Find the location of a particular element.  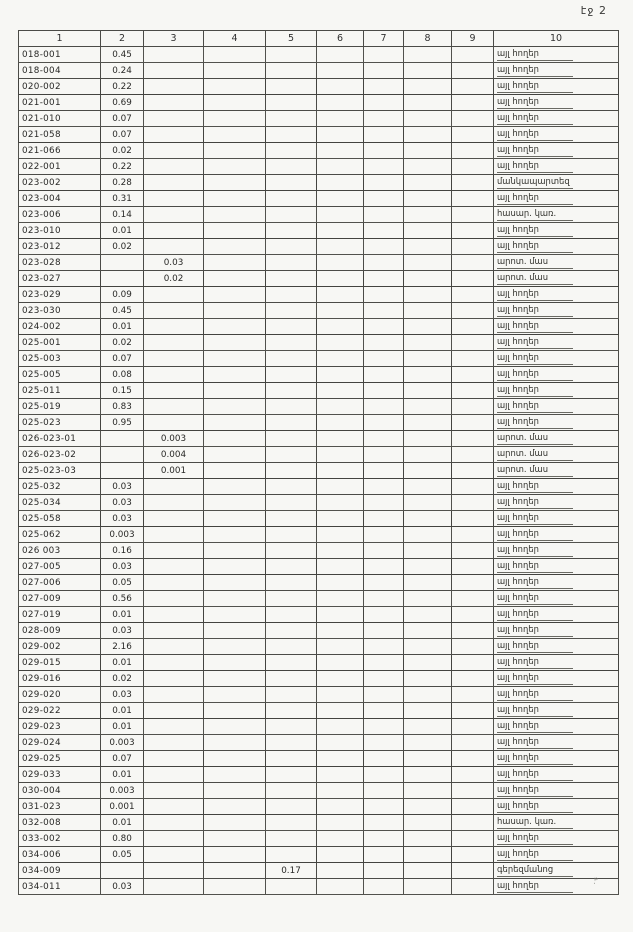

parcel-id-cell: 024-002 is located at coordinates (59, 326).